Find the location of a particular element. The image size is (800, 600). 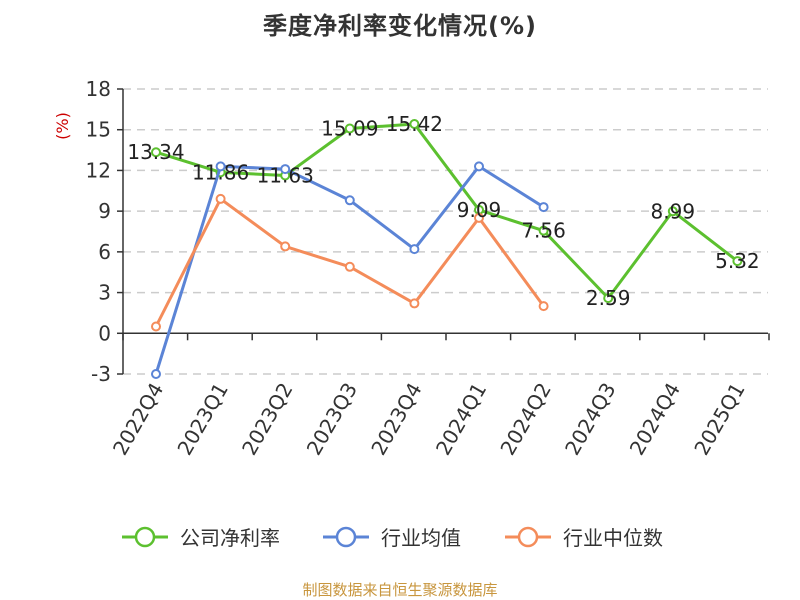

chart-title: 季度净利率变化情况(%) is located at coordinates (400, 26).